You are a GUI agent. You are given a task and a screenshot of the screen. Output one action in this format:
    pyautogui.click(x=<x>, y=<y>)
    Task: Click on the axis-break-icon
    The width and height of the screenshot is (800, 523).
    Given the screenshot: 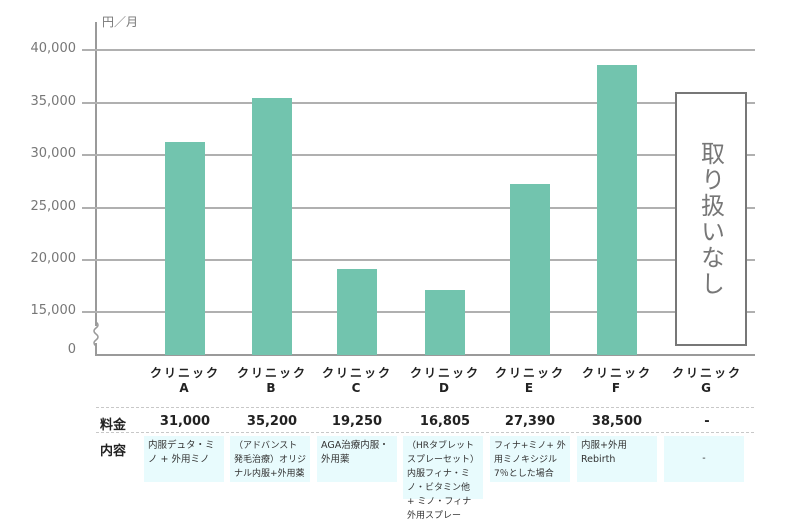 What is the action you would take?
    pyautogui.click(x=96, y=334)
    